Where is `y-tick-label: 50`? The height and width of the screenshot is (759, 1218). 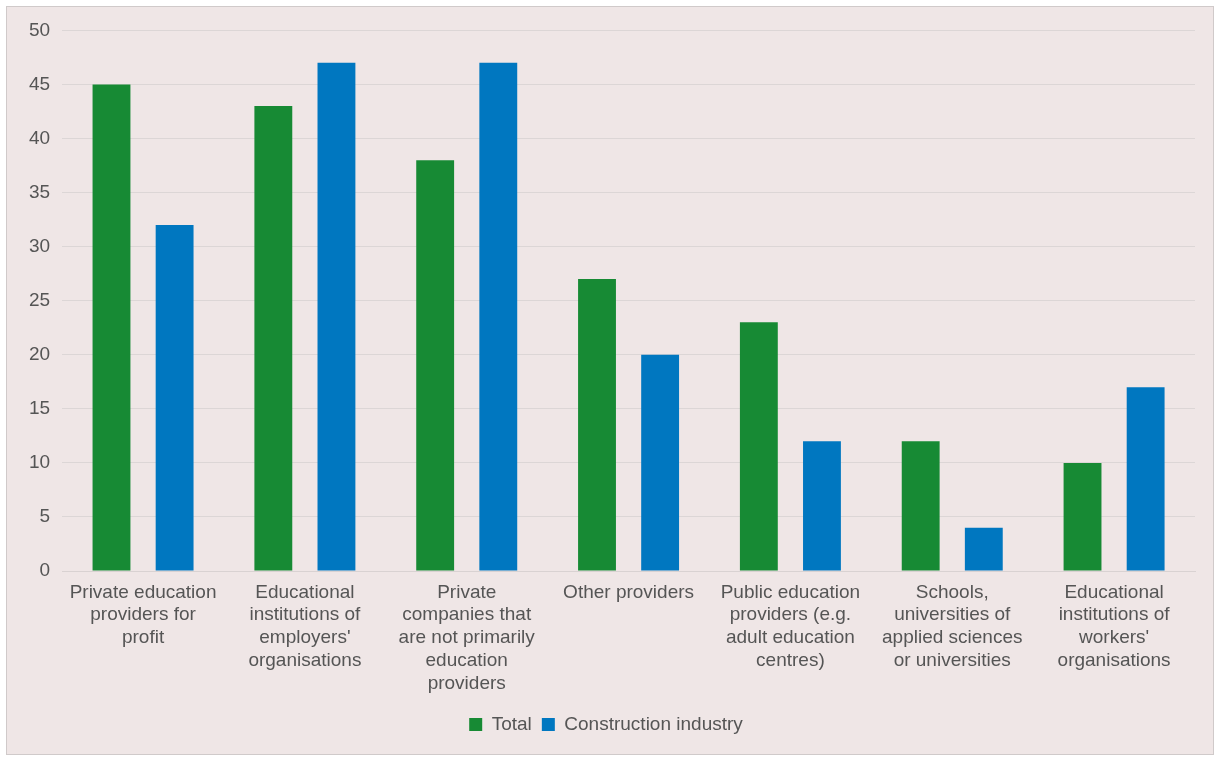
y-tick-label: 50 is located at coordinates (39, 29).